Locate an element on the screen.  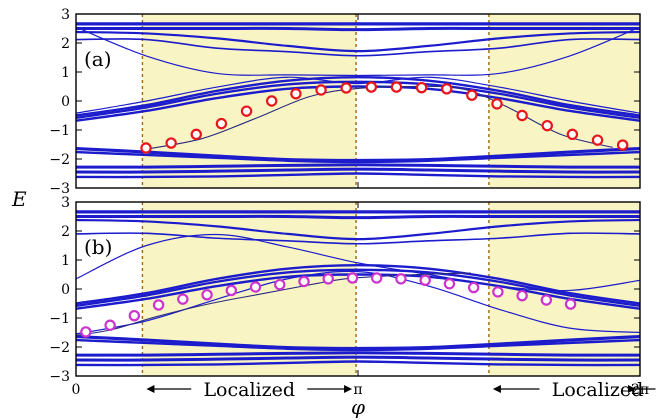
y-axis-label: E is located at coordinates (19, 199).